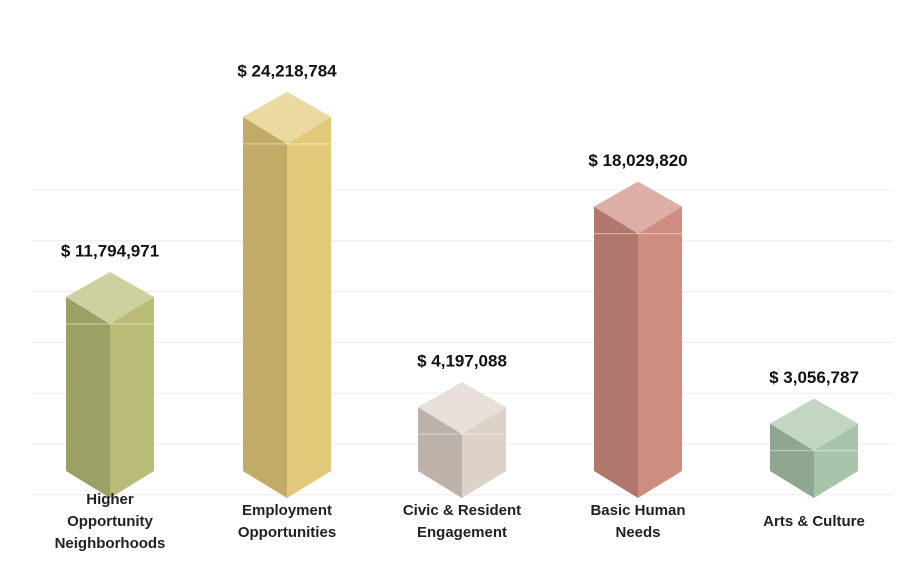 The width and height of the screenshot is (898, 585). What do you see at coordinates (287, 70) in the screenshot?
I see `value-label: $ 24,218,784` at bounding box center [287, 70].